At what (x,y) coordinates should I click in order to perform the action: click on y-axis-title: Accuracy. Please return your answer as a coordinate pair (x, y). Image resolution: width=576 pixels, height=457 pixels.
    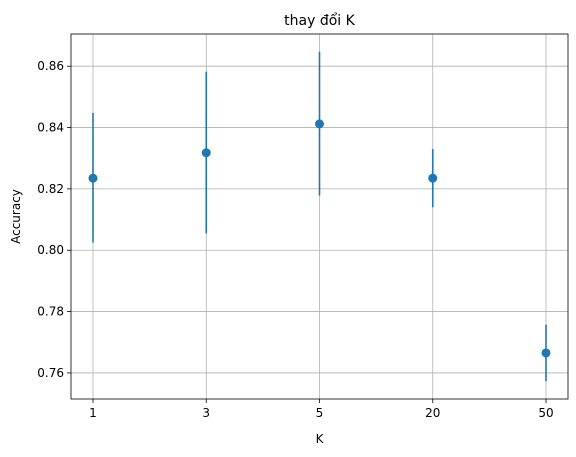
    Looking at the image, I should click on (16, 216).